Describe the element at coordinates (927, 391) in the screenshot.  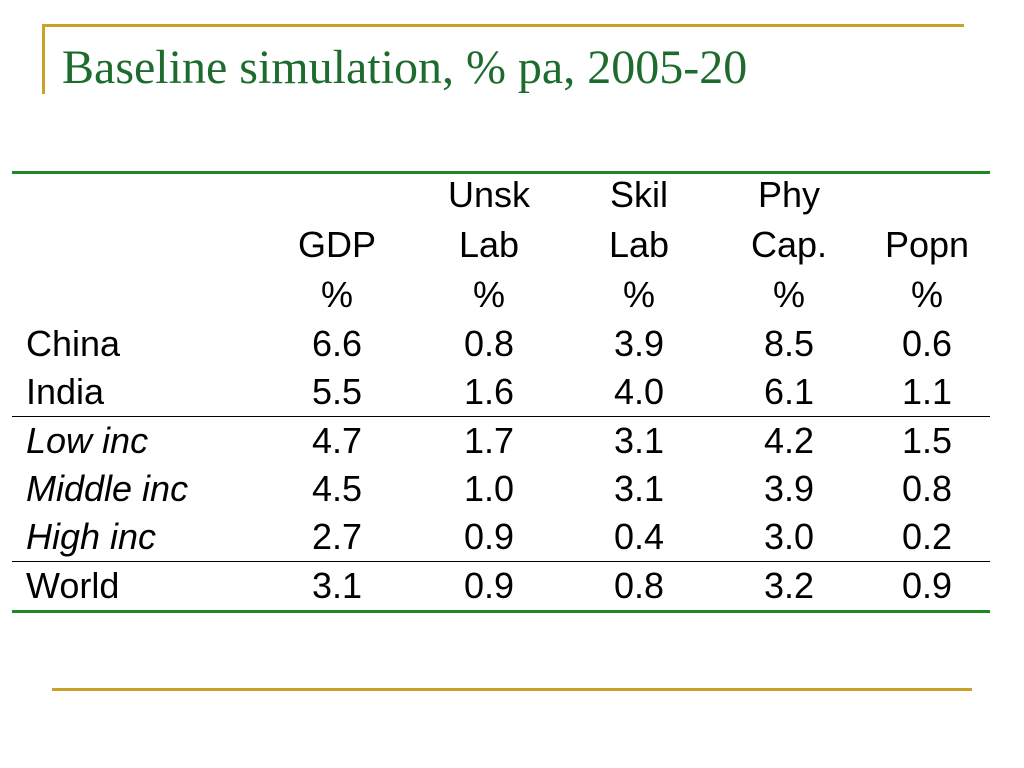
I see `table-cell: 1.1` at that location.